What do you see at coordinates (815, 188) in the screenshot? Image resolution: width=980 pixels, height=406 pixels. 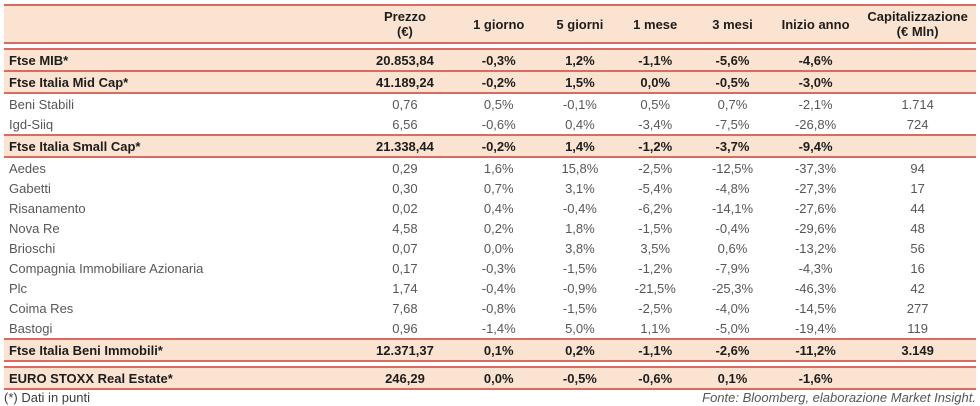 I see `change-ytd-cell: -27,3%` at bounding box center [815, 188].